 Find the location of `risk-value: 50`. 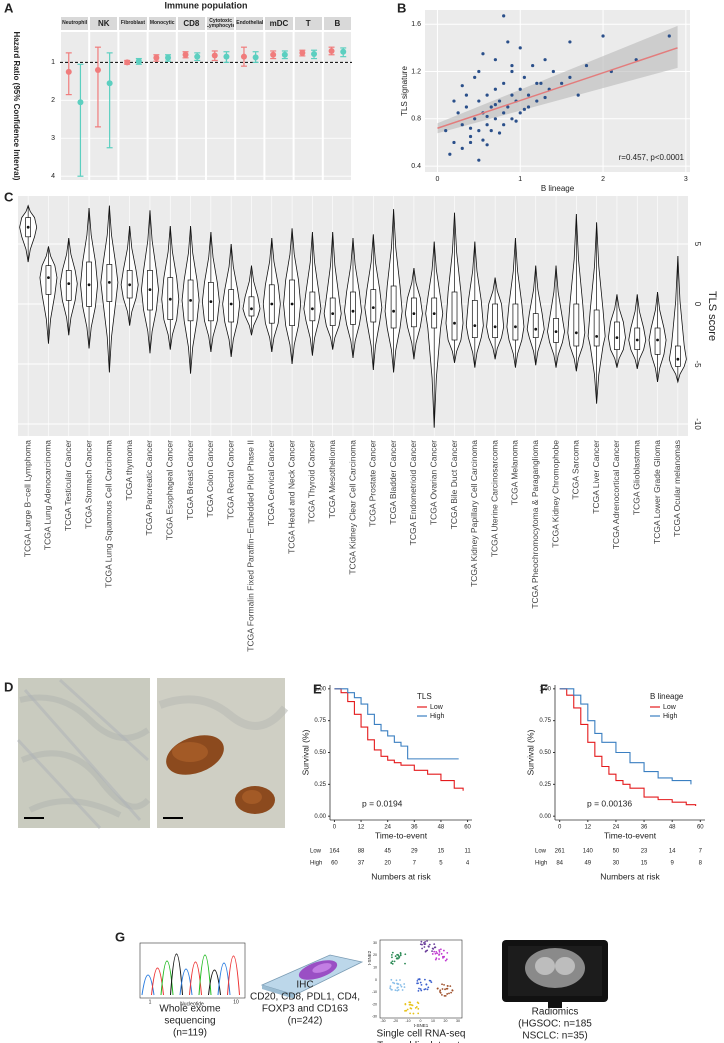

risk-value: 50 is located at coordinates (616, 852).